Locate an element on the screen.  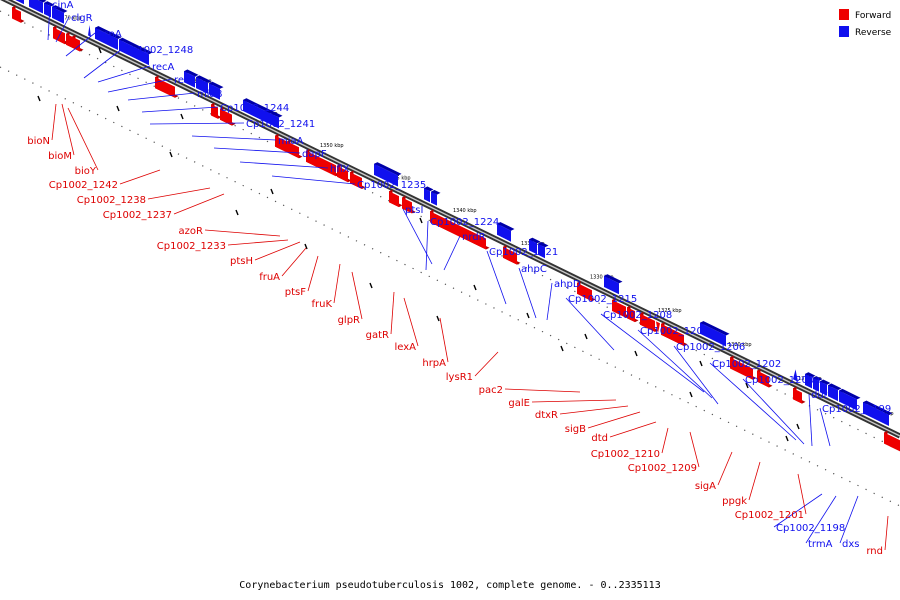
forward-gene-label: azoR is located at coordinates (191, 231).